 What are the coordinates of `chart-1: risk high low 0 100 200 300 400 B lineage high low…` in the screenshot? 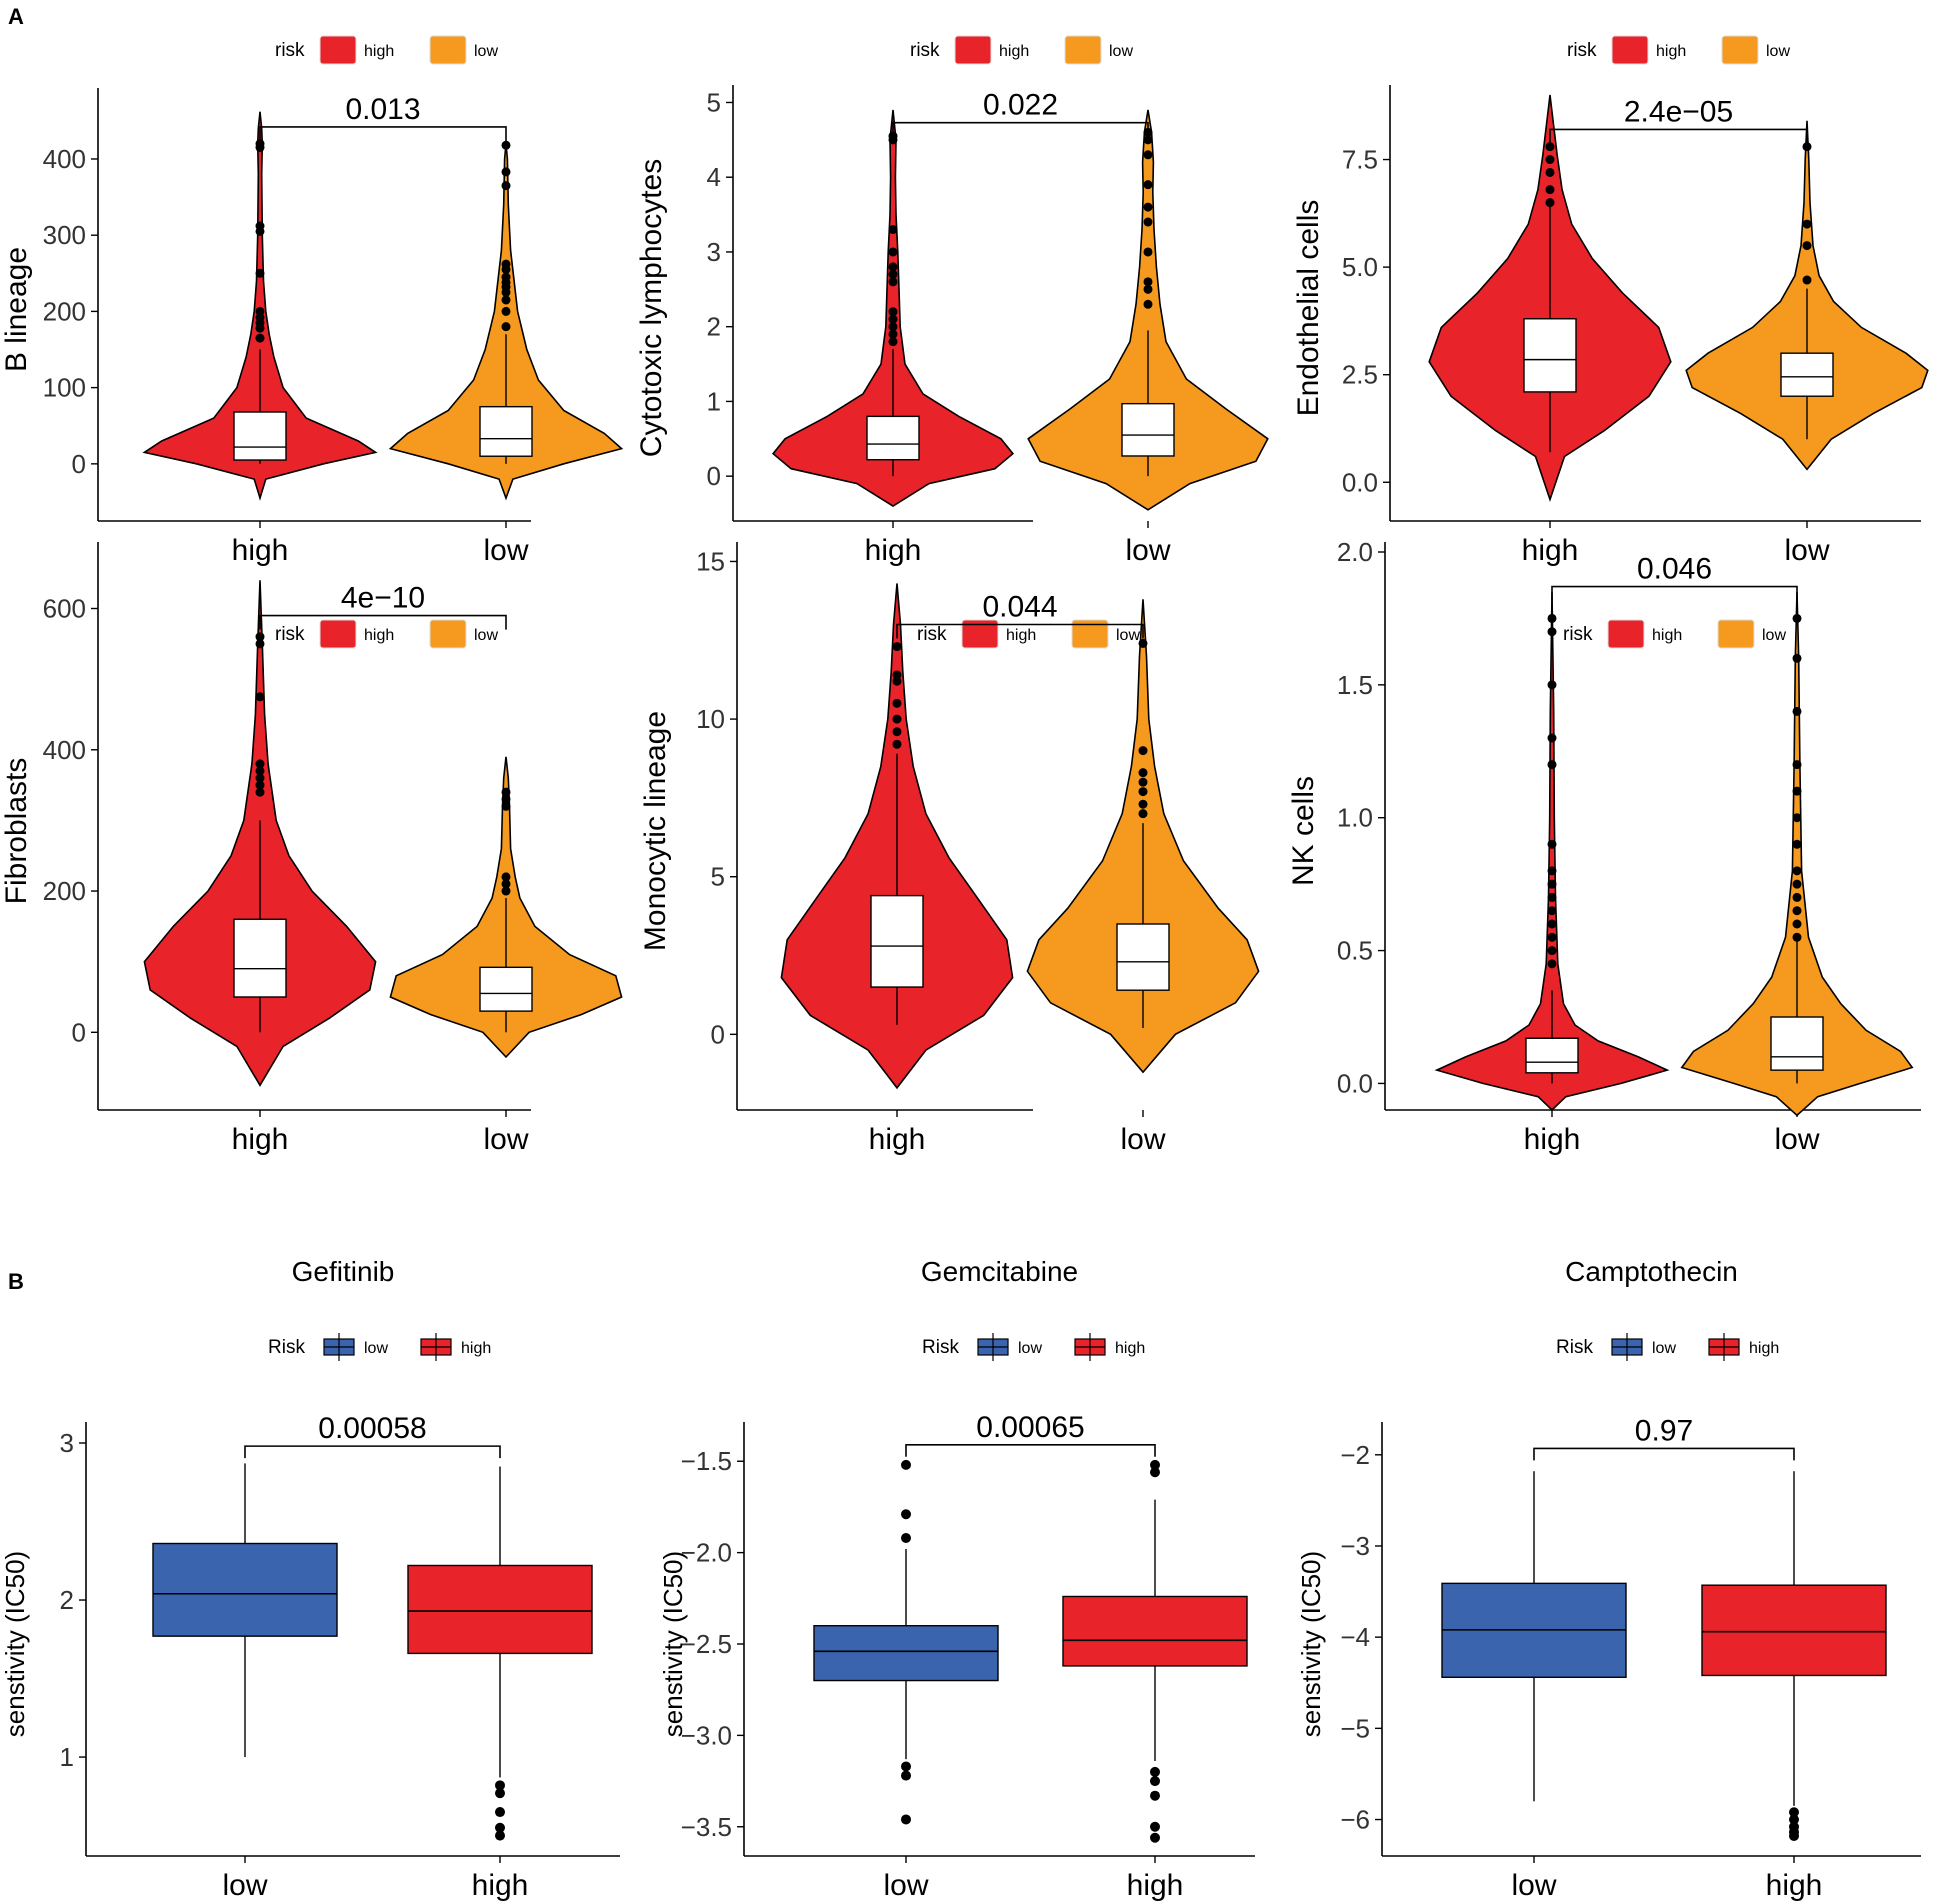 It's located at (312, 301).